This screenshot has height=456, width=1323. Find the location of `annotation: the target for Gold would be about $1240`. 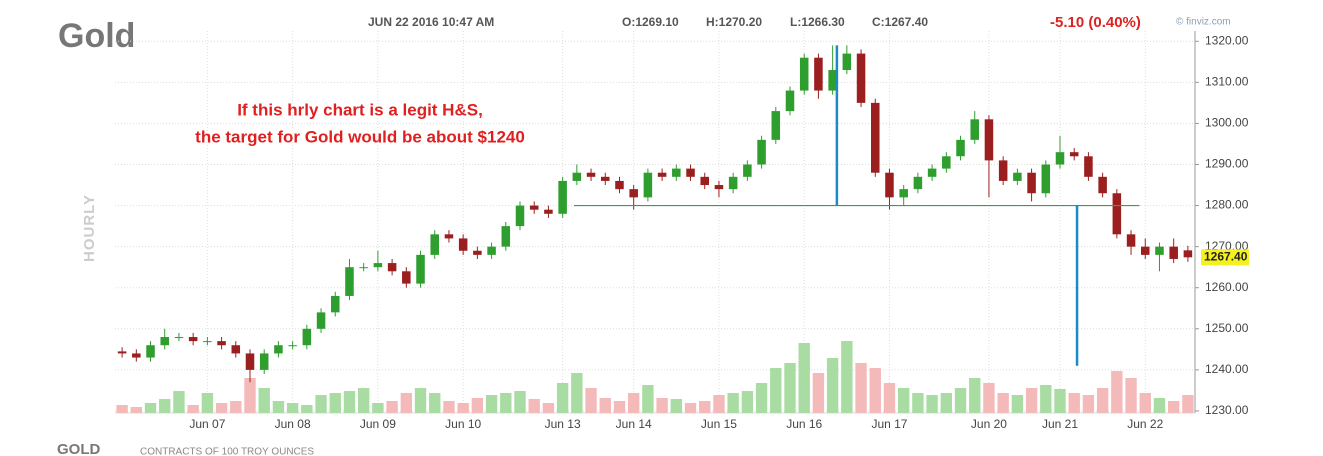

annotation: the target for Gold would be about $1240 is located at coordinates (360, 136).